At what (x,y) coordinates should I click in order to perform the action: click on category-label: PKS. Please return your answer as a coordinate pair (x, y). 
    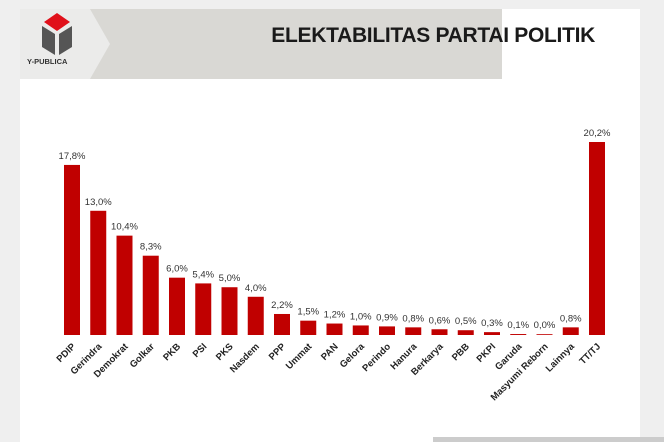
    Looking at the image, I should click on (225, 352).